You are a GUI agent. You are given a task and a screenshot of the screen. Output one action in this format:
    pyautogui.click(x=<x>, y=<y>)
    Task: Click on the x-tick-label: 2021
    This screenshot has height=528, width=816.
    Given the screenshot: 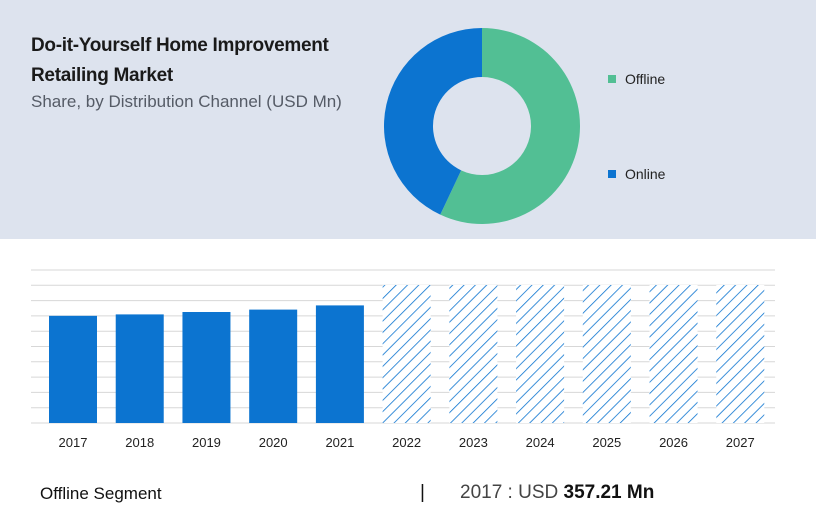 What is the action you would take?
    pyautogui.click(x=339, y=442)
    